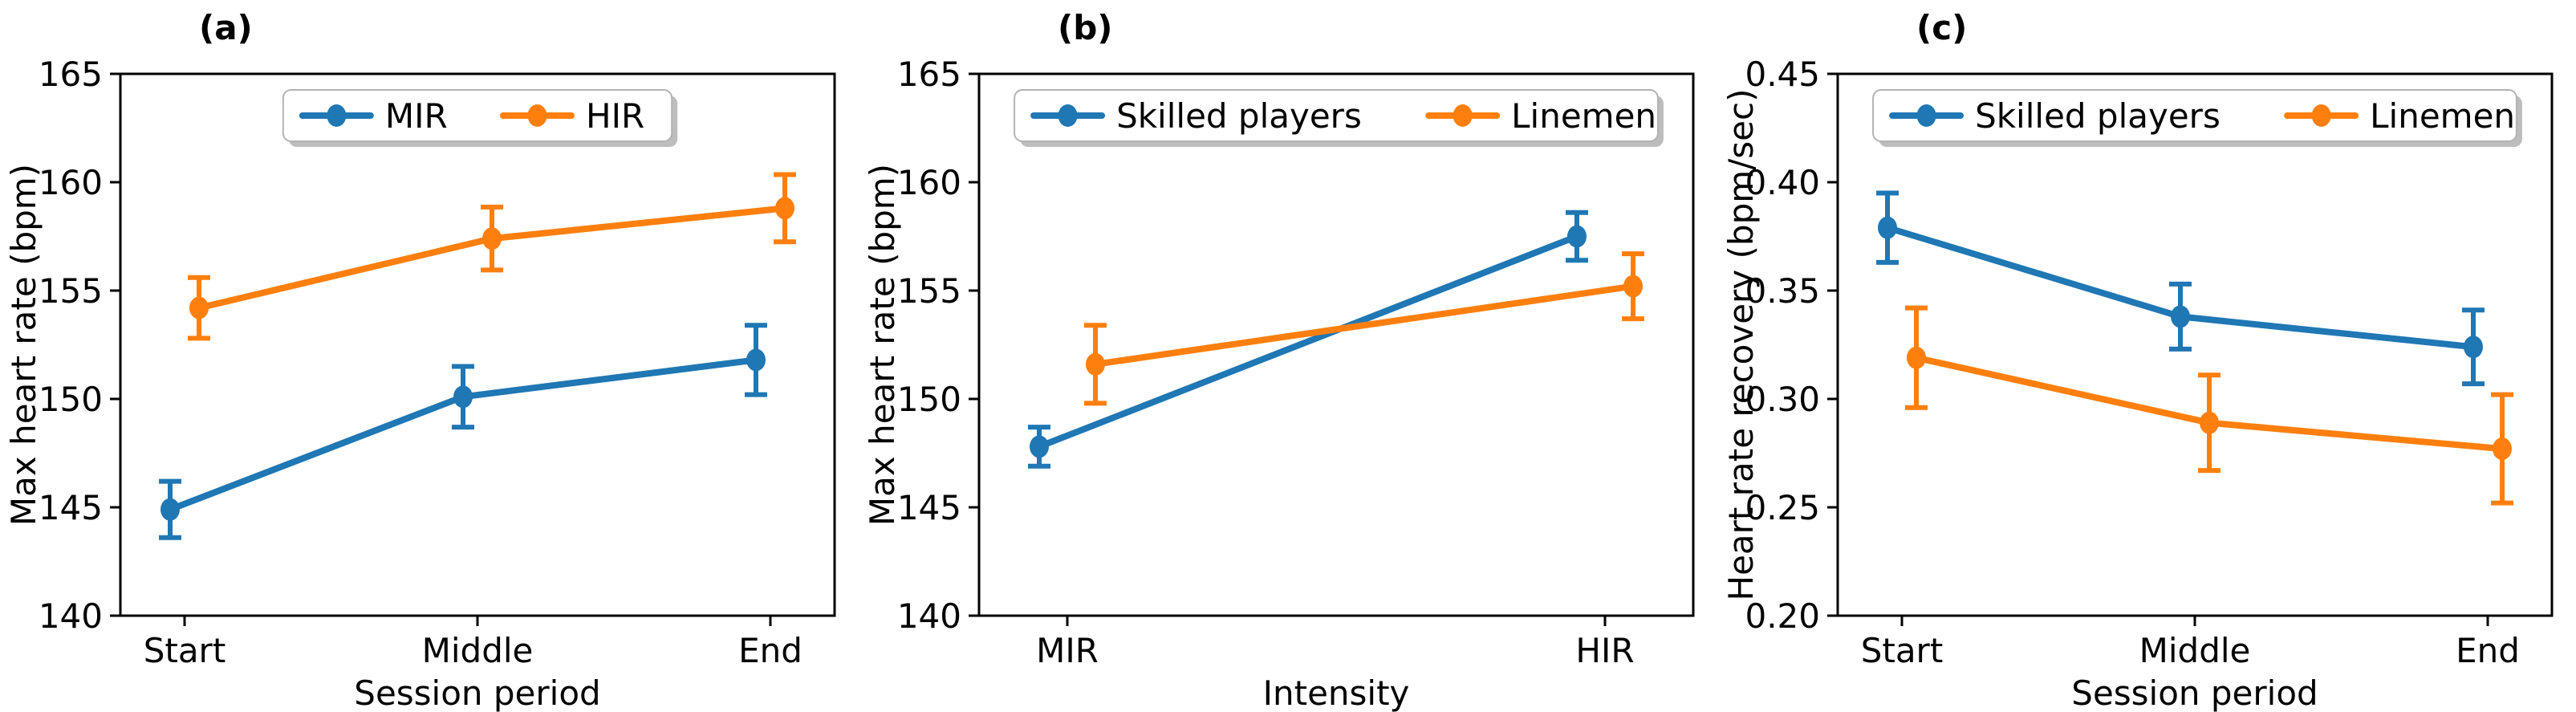 The width and height of the screenshot is (2576, 712). I want to click on panel-label: (a), so click(226, 28).